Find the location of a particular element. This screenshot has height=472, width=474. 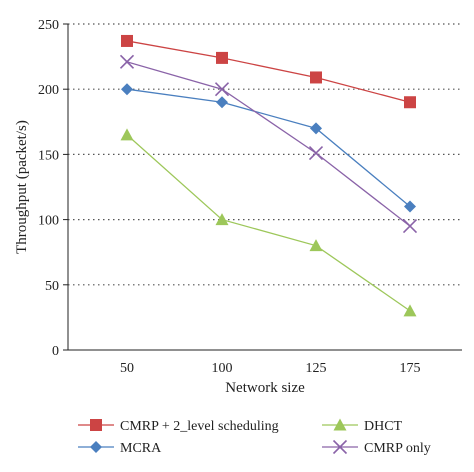

legend-item-cmrp-only: CMRP only is located at coordinates (376, 447).